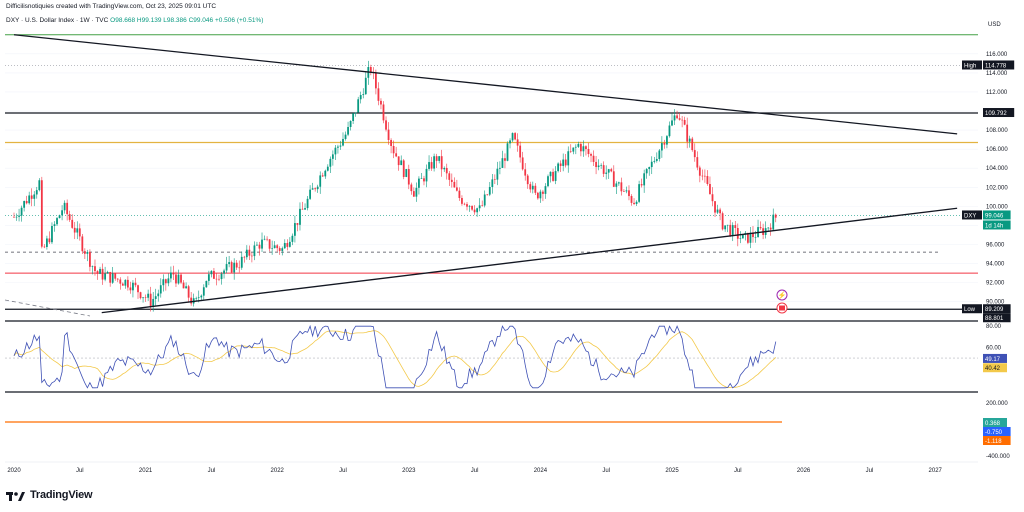 The image size is (1024, 512). What do you see at coordinates (997, 188) in the screenshot?
I see `price-tick-label: 102.000` at bounding box center [997, 188].